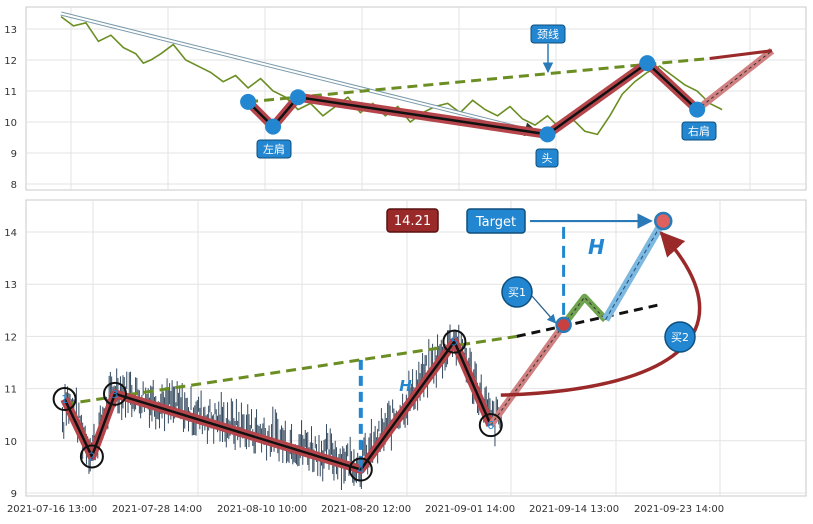 The width and height of the screenshot is (813, 524). What do you see at coordinates (663, 221) in the screenshot?
I see `target-marker` at bounding box center [663, 221].